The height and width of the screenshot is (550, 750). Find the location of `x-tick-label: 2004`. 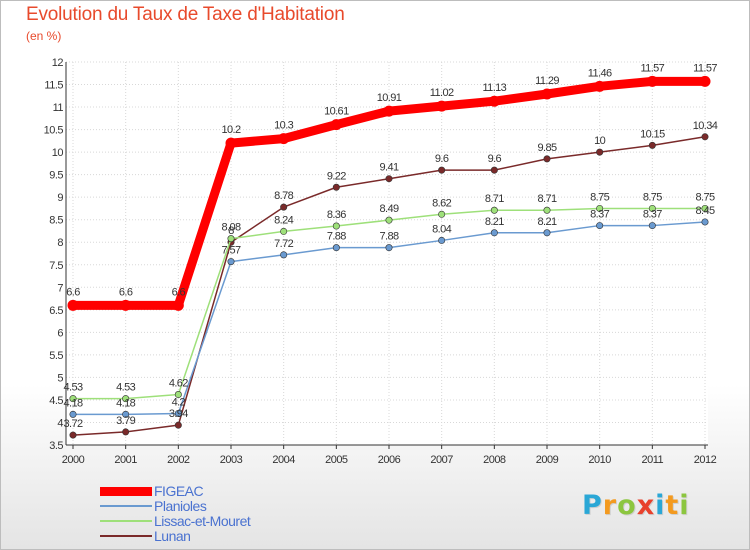

x-tick-label: 2004 is located at coordinates (283, 460).